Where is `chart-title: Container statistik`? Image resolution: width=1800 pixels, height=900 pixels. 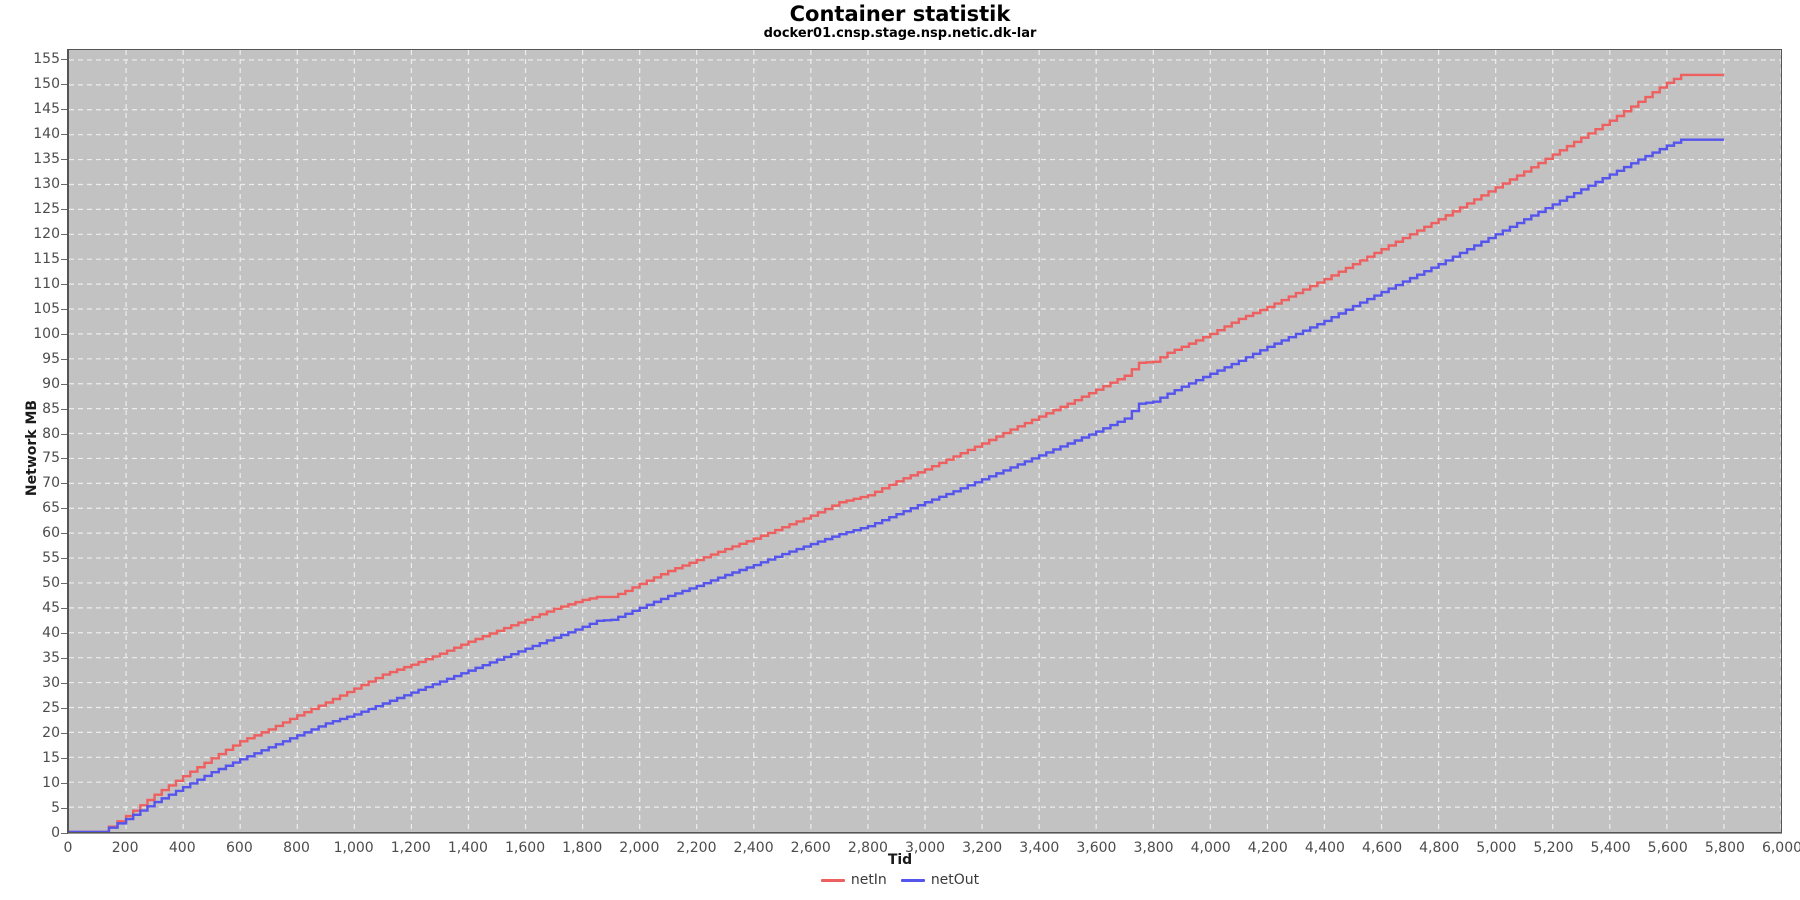 chart-title: Container statistik is located at coordinates (900, 14).